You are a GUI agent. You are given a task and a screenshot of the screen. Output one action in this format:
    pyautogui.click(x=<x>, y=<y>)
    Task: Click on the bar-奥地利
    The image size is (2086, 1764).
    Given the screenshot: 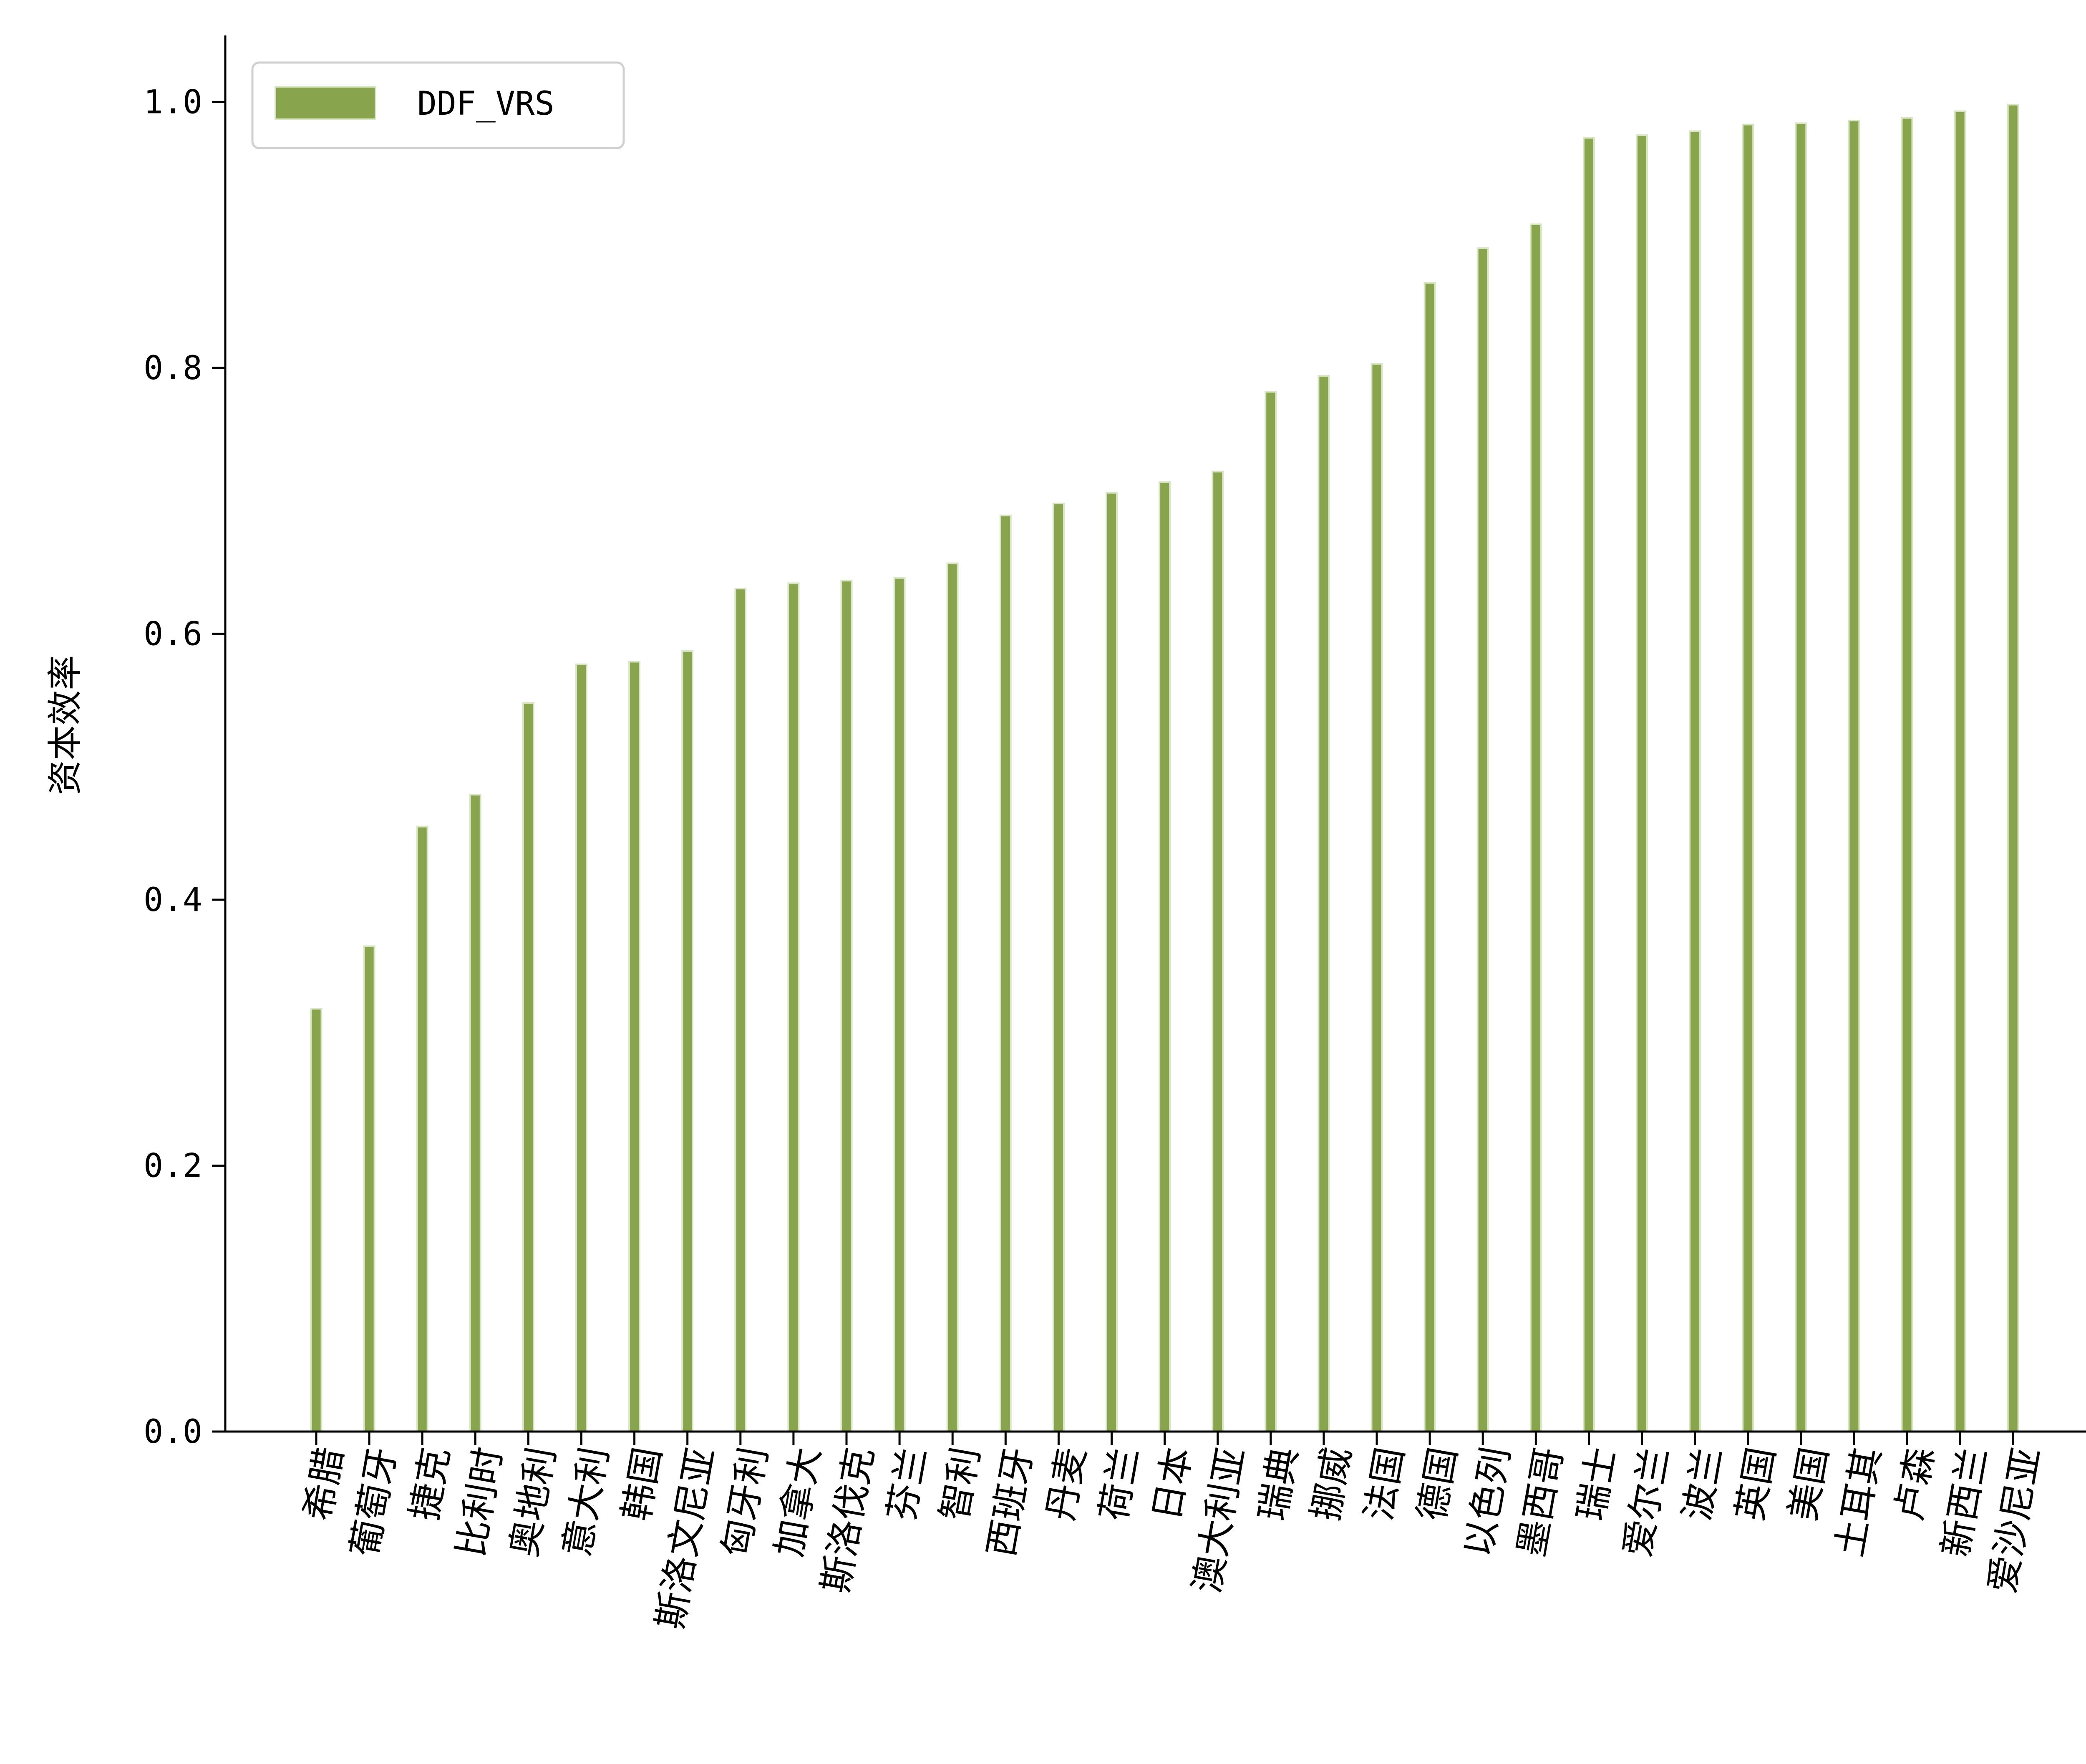 What is the action you would take?
    pyautogui.click(x=528, y=1067)
    